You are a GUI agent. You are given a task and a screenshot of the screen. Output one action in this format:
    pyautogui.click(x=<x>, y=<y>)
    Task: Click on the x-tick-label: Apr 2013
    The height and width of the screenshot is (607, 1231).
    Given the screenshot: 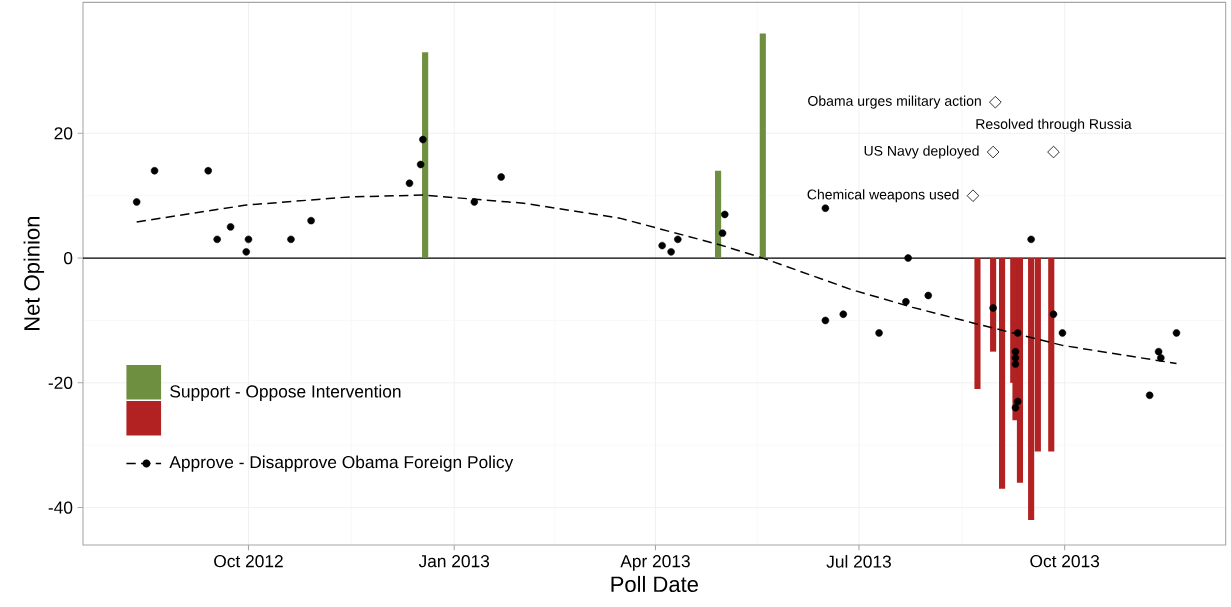 What is the action you would take?
    pyautogui.click(x=655, y=563)
    